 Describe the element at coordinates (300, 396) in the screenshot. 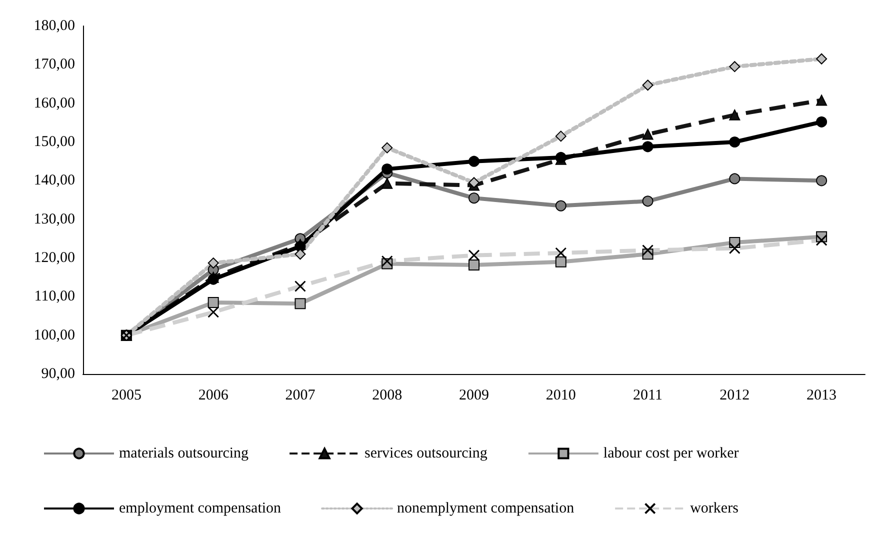

I see `x-tick-label: 2007` at that location.